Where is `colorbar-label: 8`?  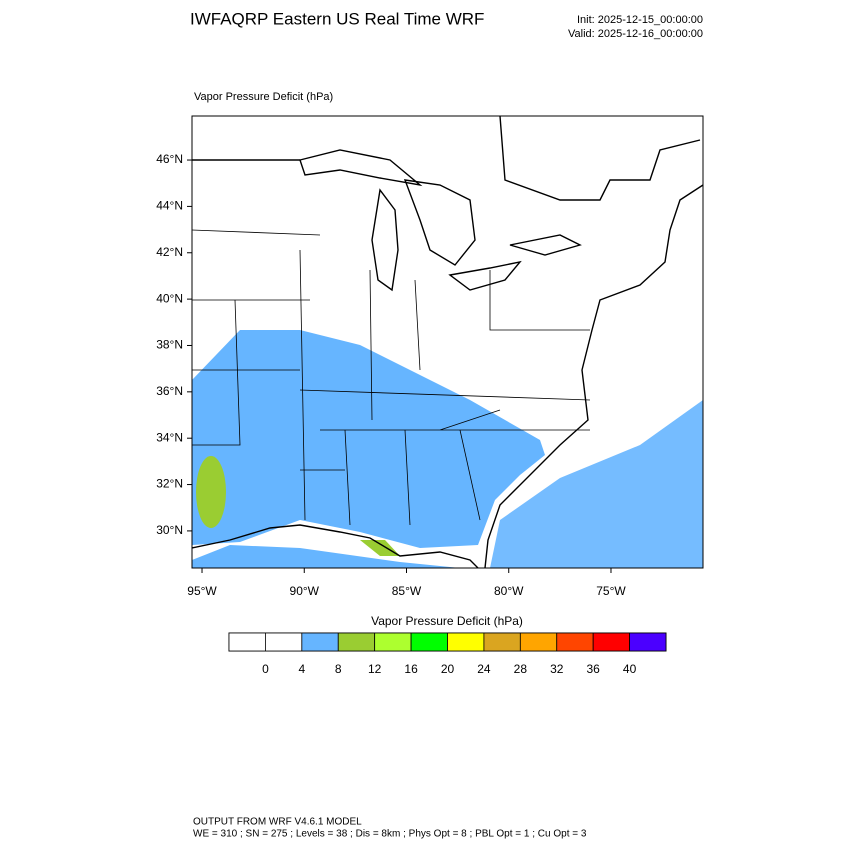 colorbar-label: 8 is located at coordinates (338, 669).